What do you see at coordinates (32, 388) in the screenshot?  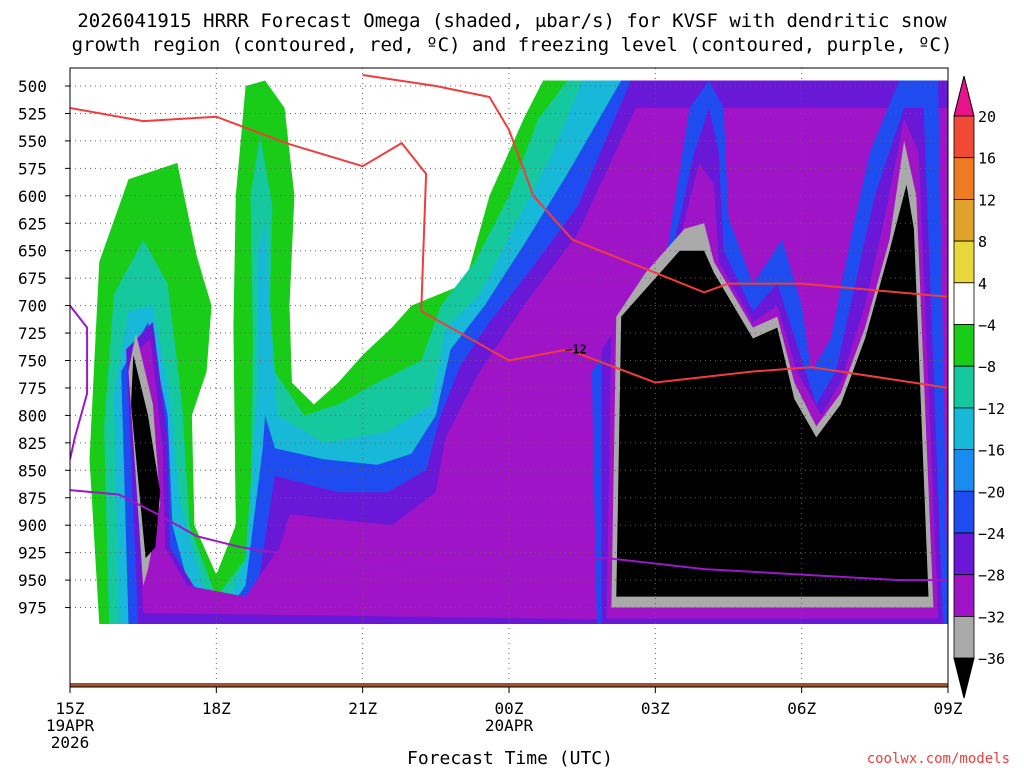 I see `y-tick-label-775: 775` at bounding box center [32, 388].